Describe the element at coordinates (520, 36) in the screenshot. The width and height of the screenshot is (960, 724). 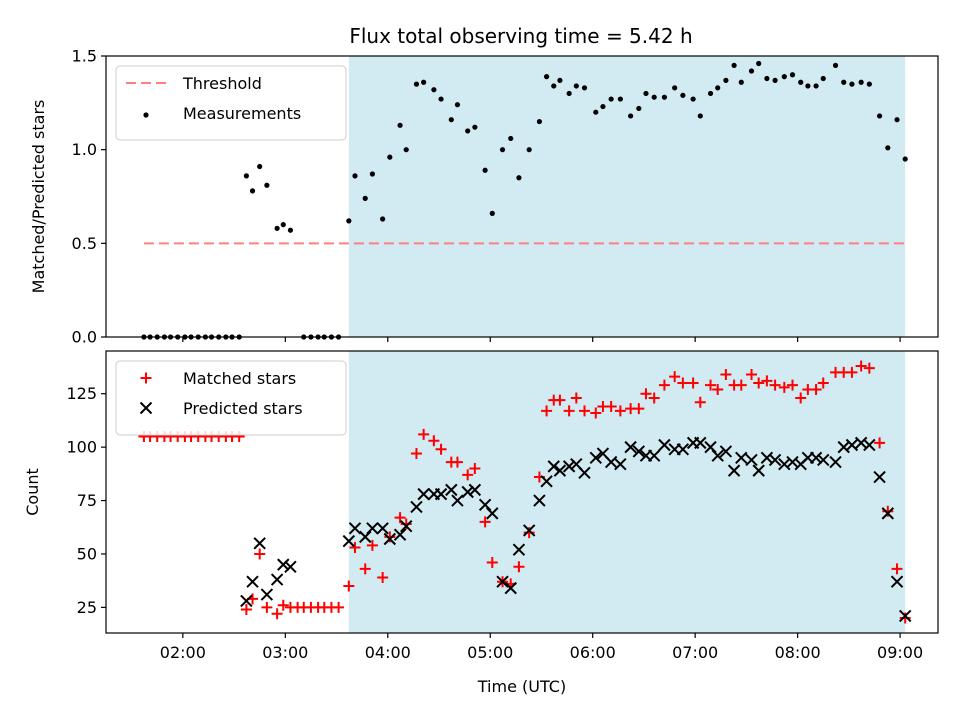
I see `chart-title: Flux total observing time = 5.42 h` at that location.